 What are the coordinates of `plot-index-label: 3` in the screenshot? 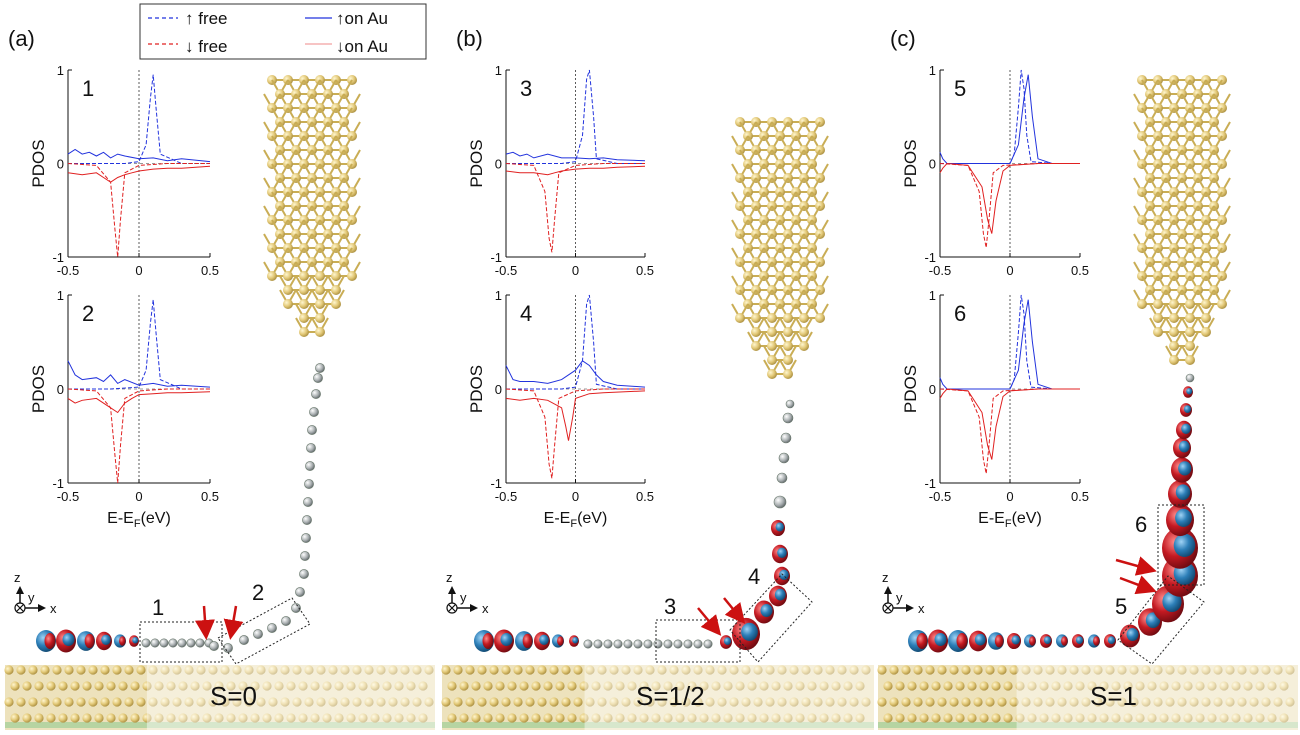 It's located at (526, 88).